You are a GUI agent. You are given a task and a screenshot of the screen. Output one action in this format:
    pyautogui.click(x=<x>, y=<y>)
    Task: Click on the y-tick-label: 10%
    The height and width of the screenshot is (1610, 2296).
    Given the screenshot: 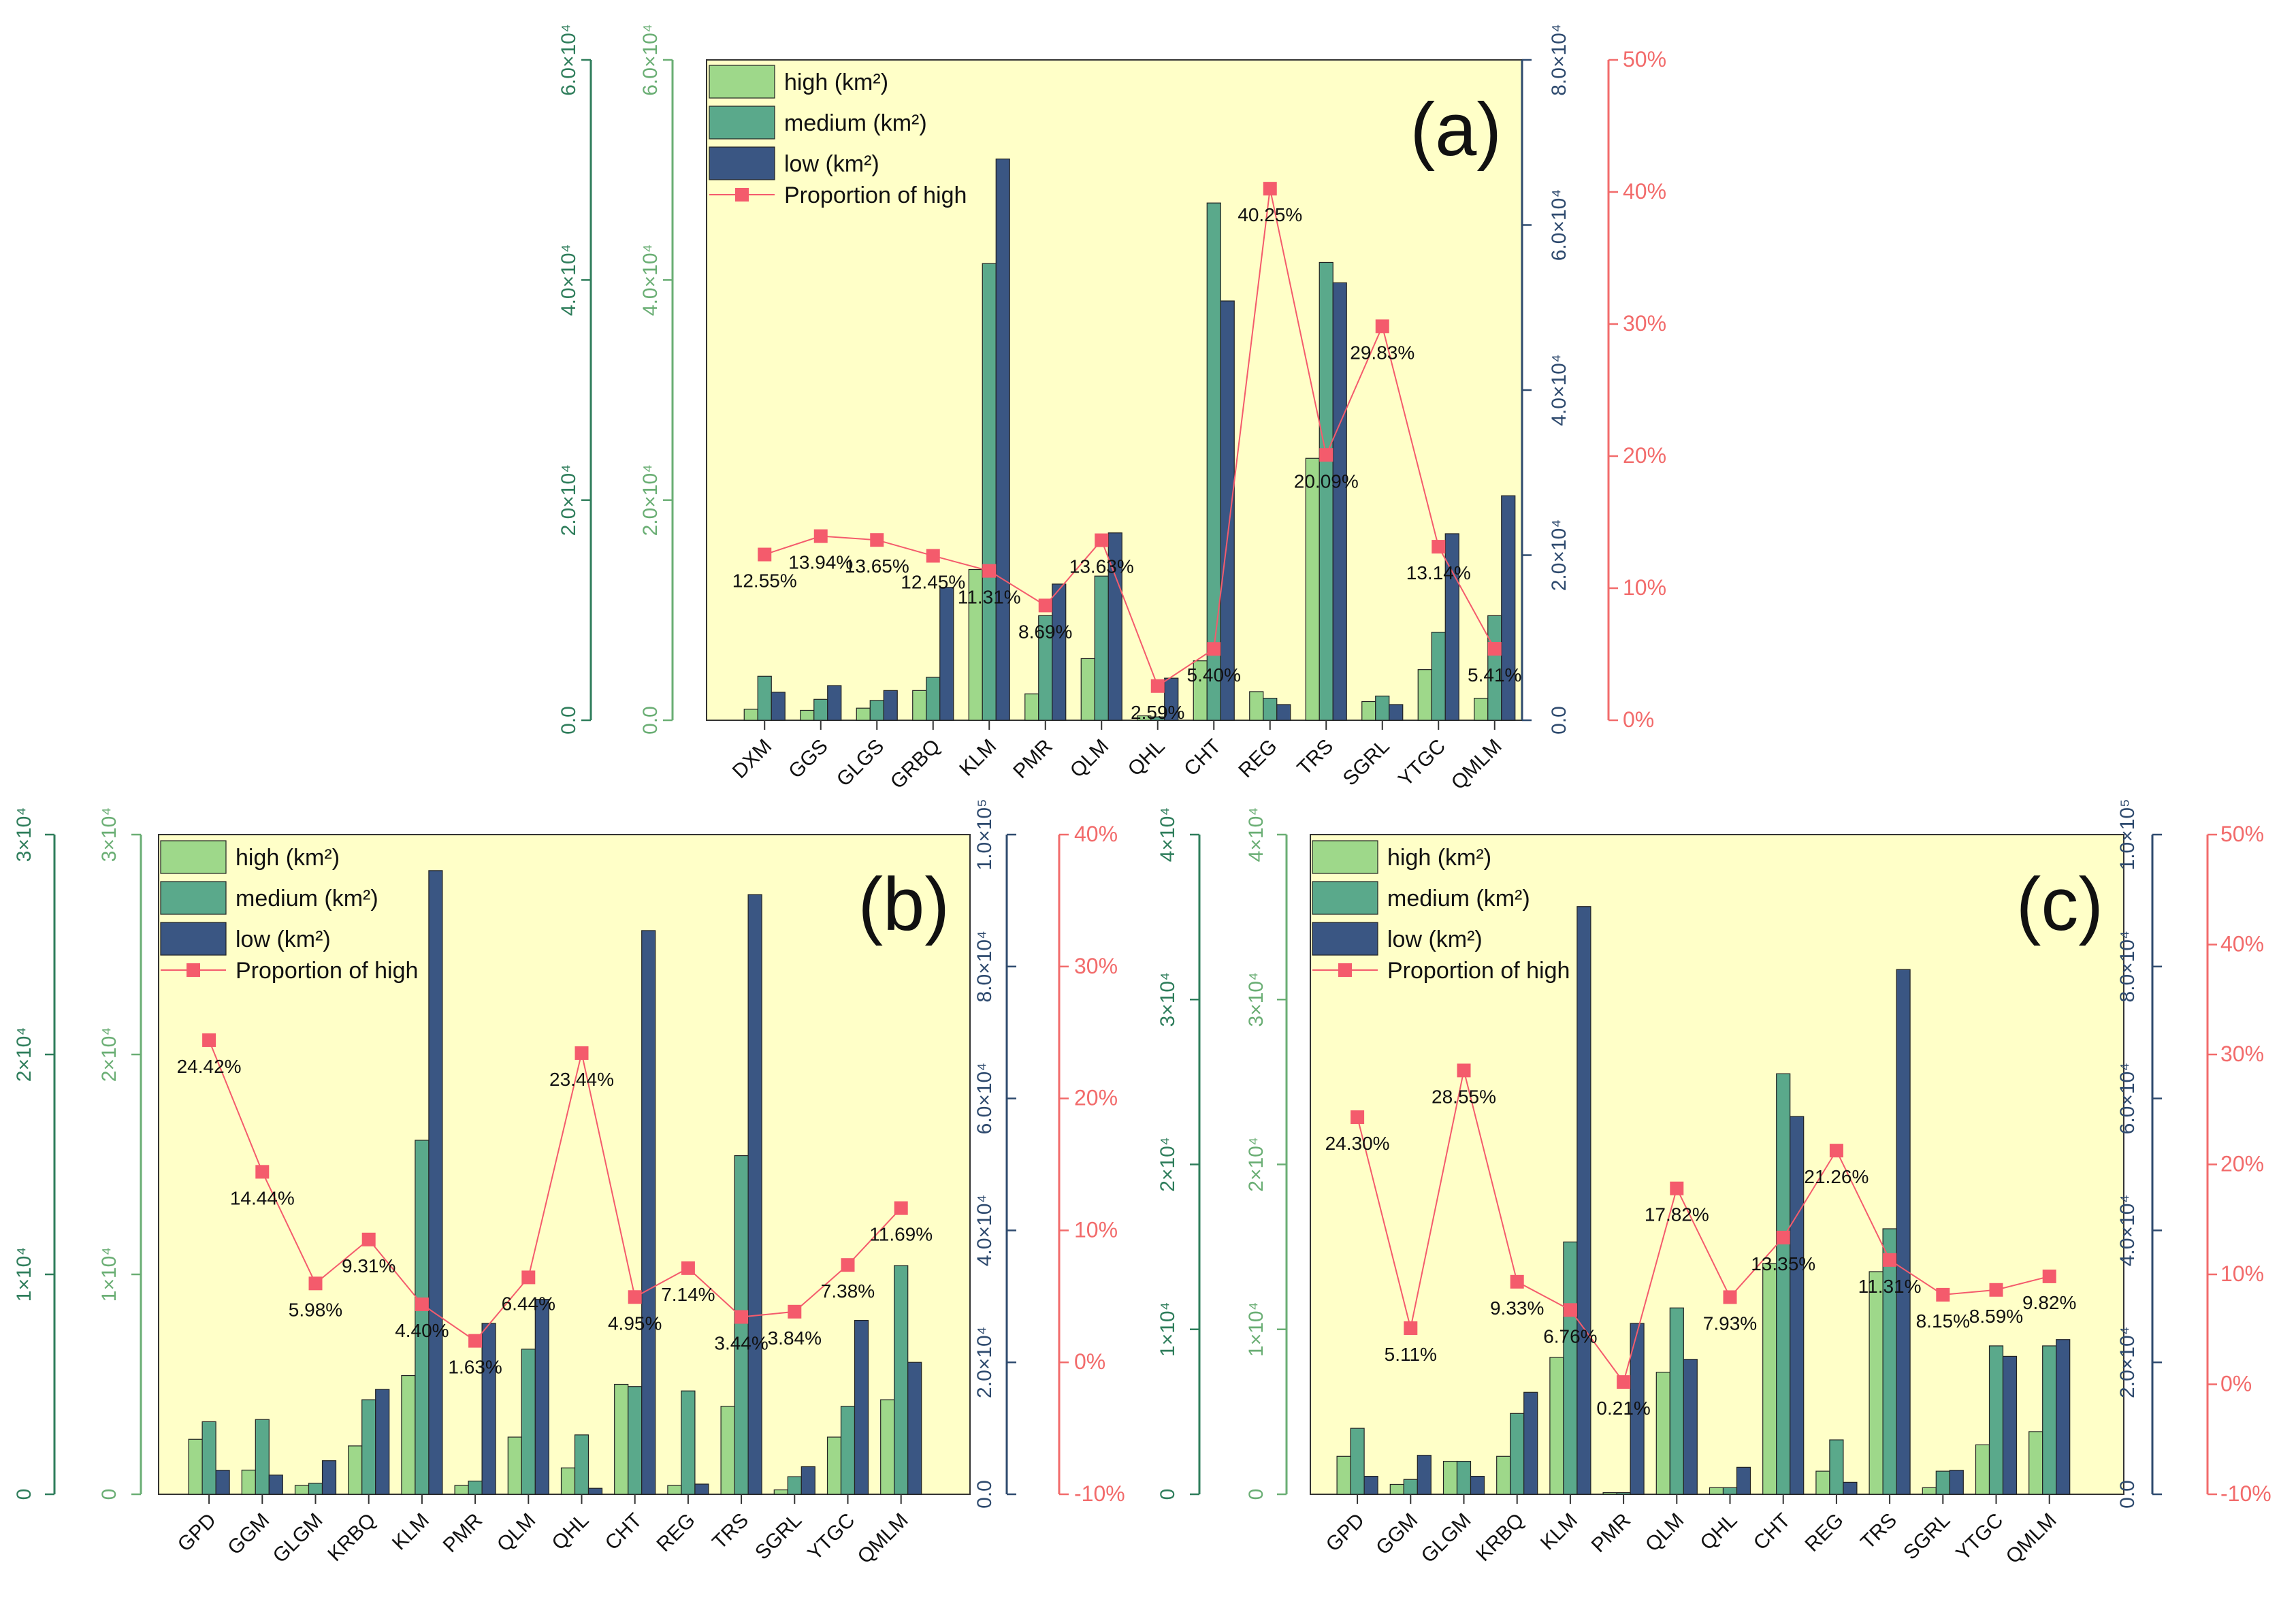 What is the action you would take?
    pyautogui.click(x=1096, y=1229)
    